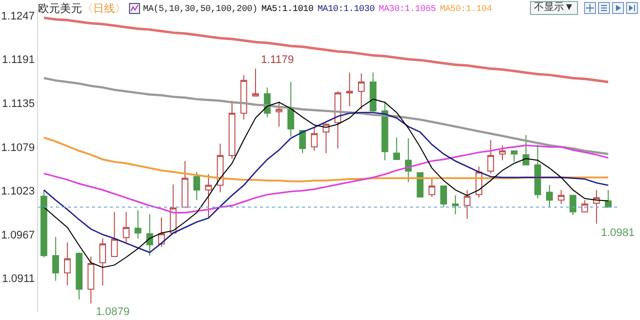 The height and width of the screenshot is (320, 640). What do you see at coordinates (60, 9) in the screenshot?
I see `chart-title: 欧元美元` at bounding box center [60, 9].